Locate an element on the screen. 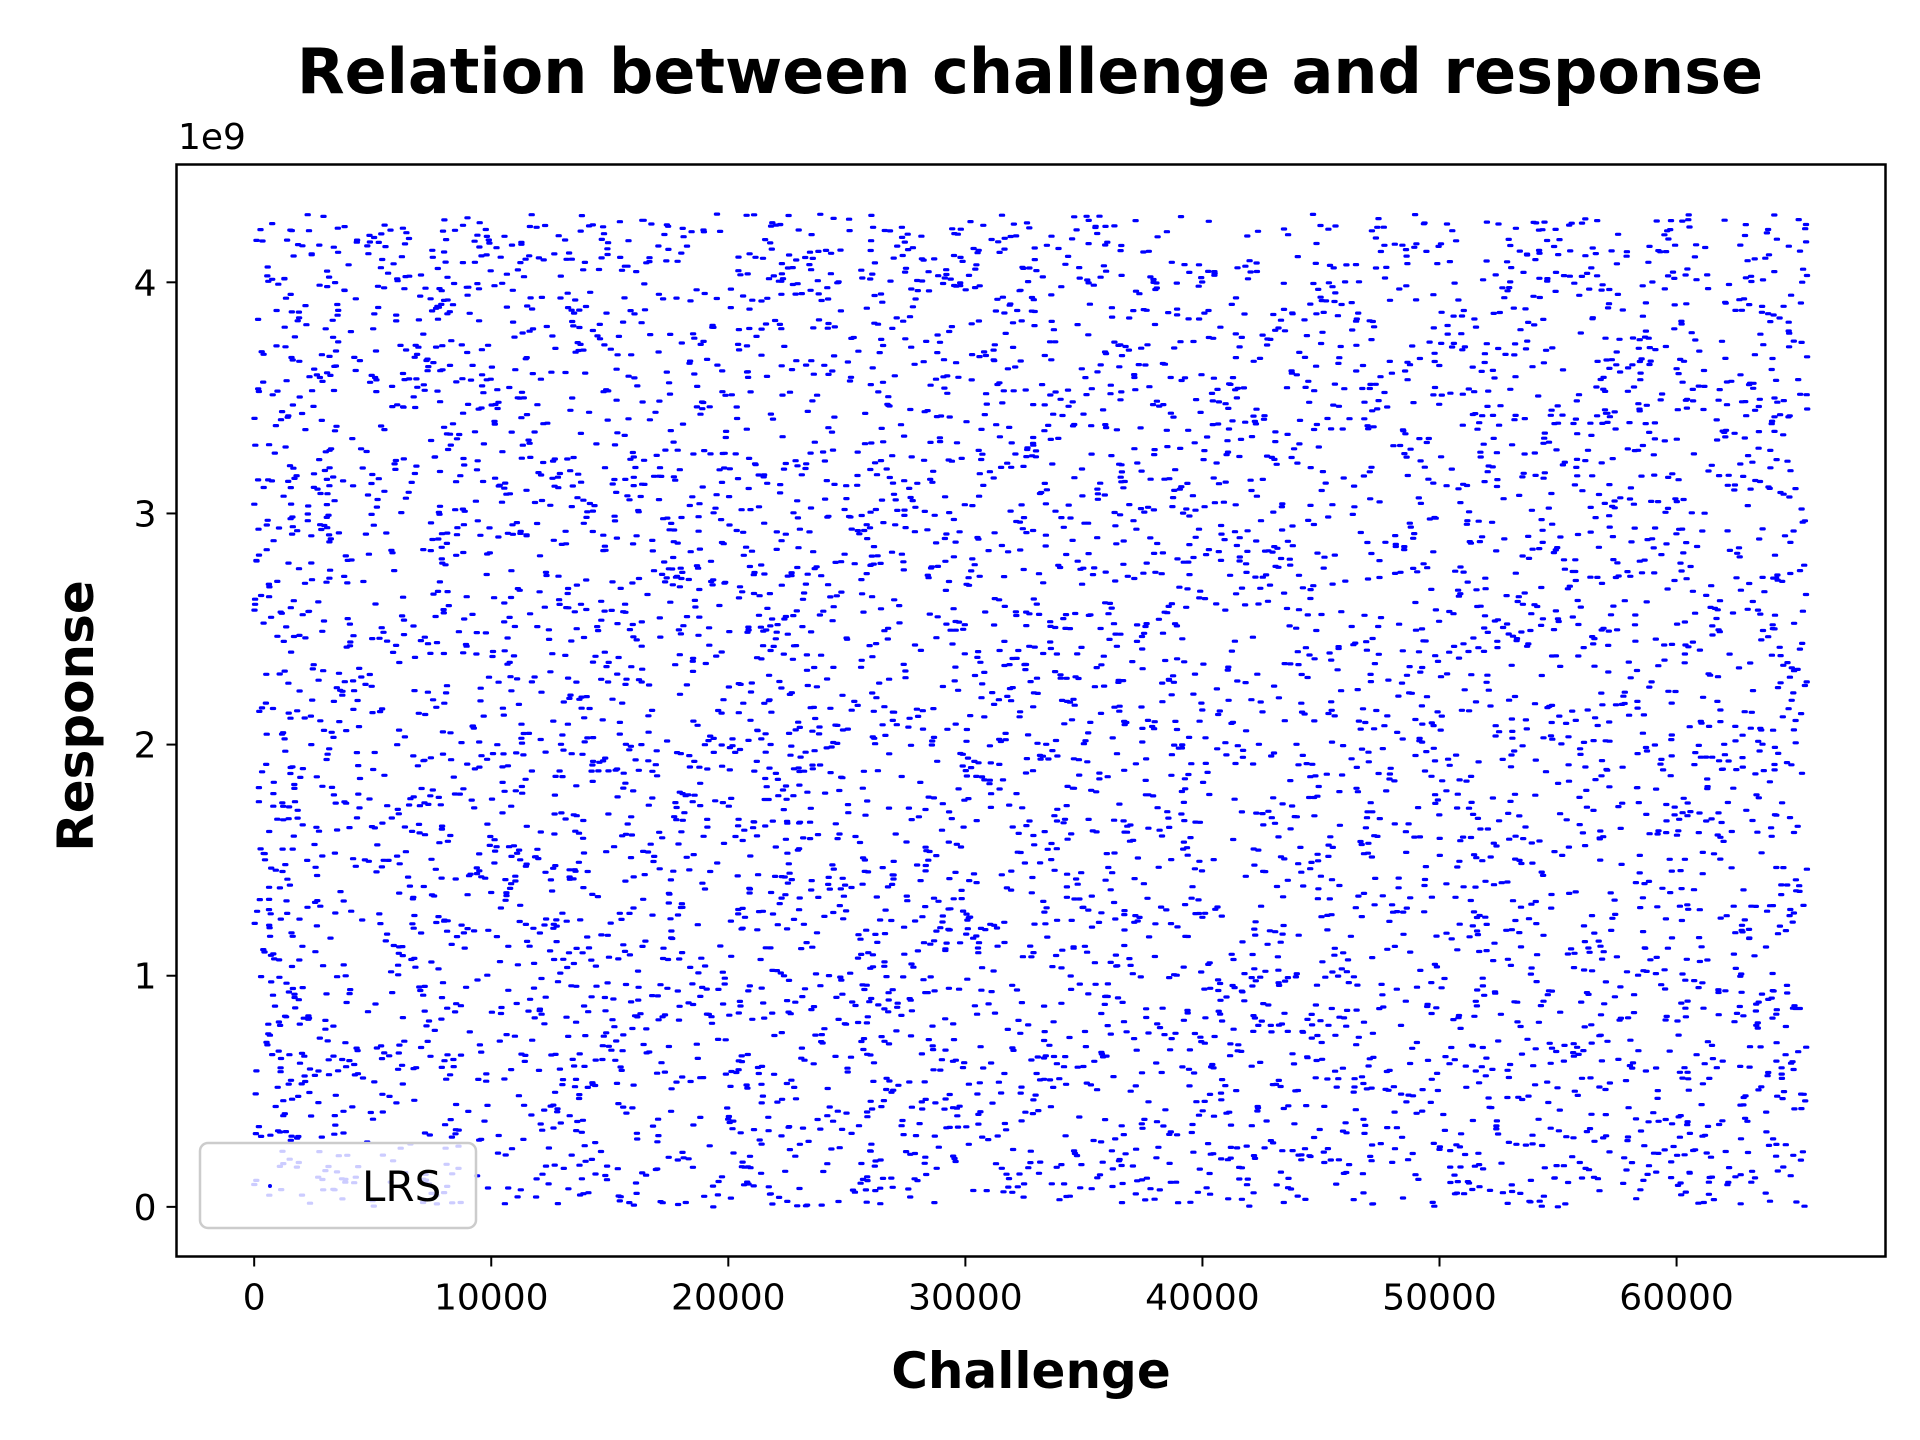 The image size is (1920, 1440). x-tick-label: 20000 is located at coordinates (728, 1298).